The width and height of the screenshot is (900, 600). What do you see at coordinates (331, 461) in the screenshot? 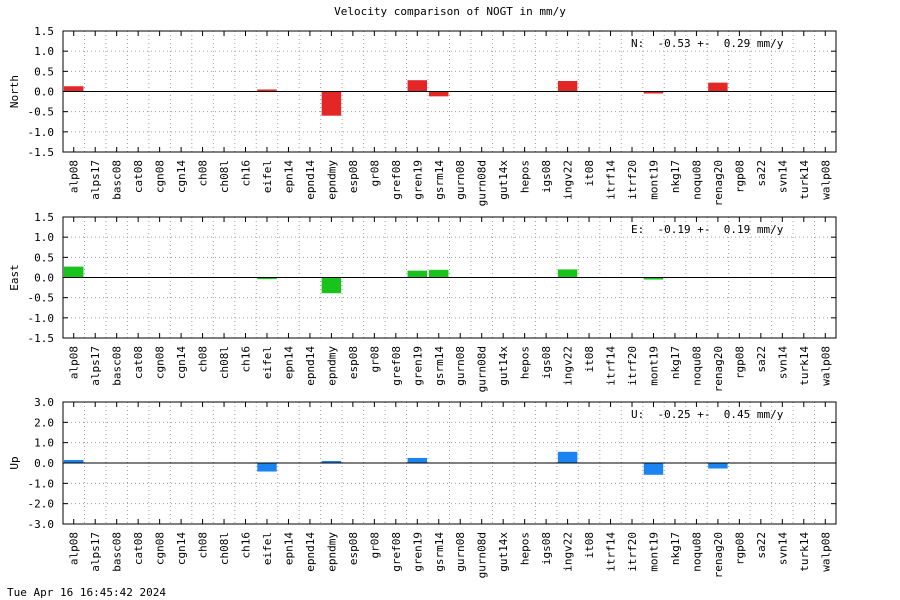
I see `up-bar-epndmy` at bounding box center [331, 461].